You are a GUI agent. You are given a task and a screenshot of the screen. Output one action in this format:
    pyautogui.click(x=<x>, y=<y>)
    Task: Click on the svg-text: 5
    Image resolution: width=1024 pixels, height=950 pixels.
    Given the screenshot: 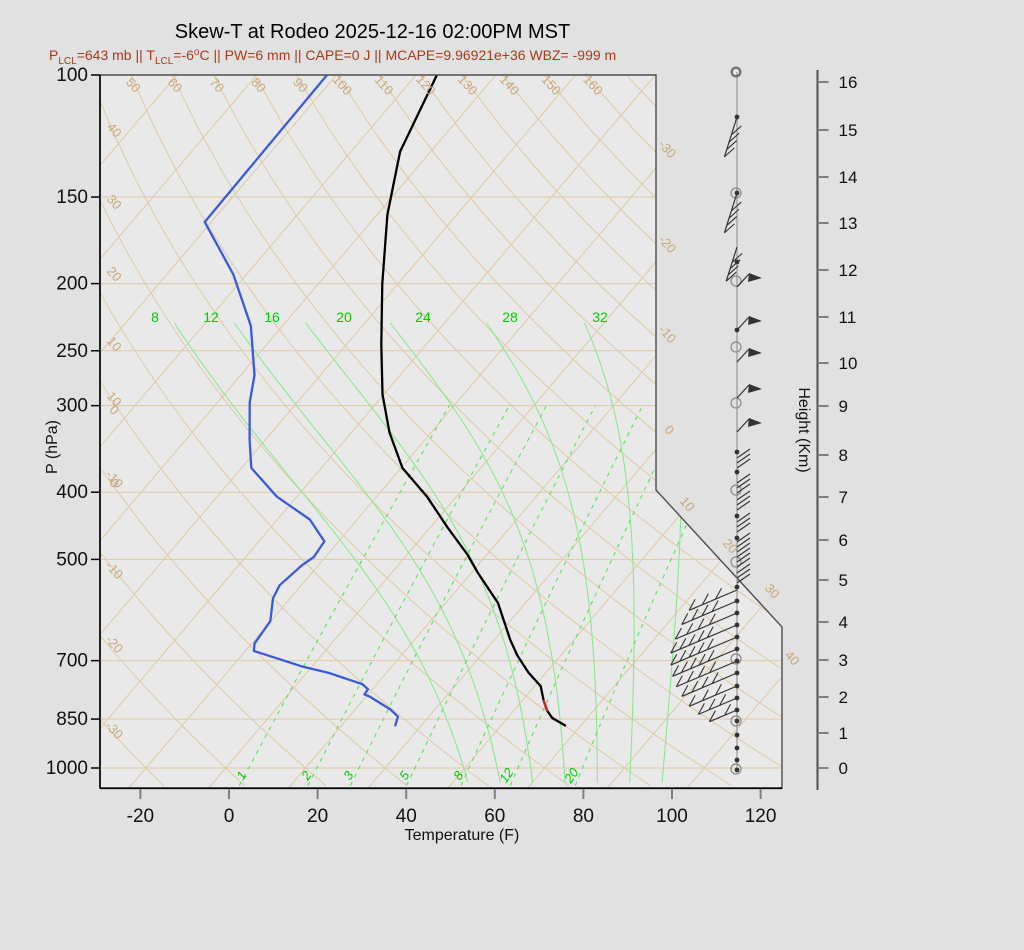 What is the action you would take?
    pyautogui.click(x=843, y=580)
    